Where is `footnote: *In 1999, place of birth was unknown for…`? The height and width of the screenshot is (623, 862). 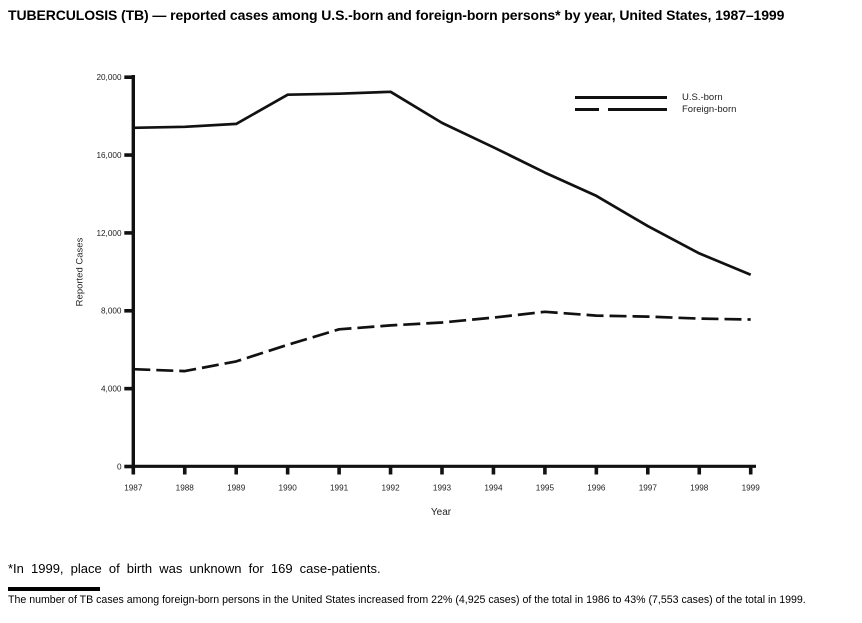
footnote: *In 1999, place of birth was unknown for… is located at coordinates (194, 568).